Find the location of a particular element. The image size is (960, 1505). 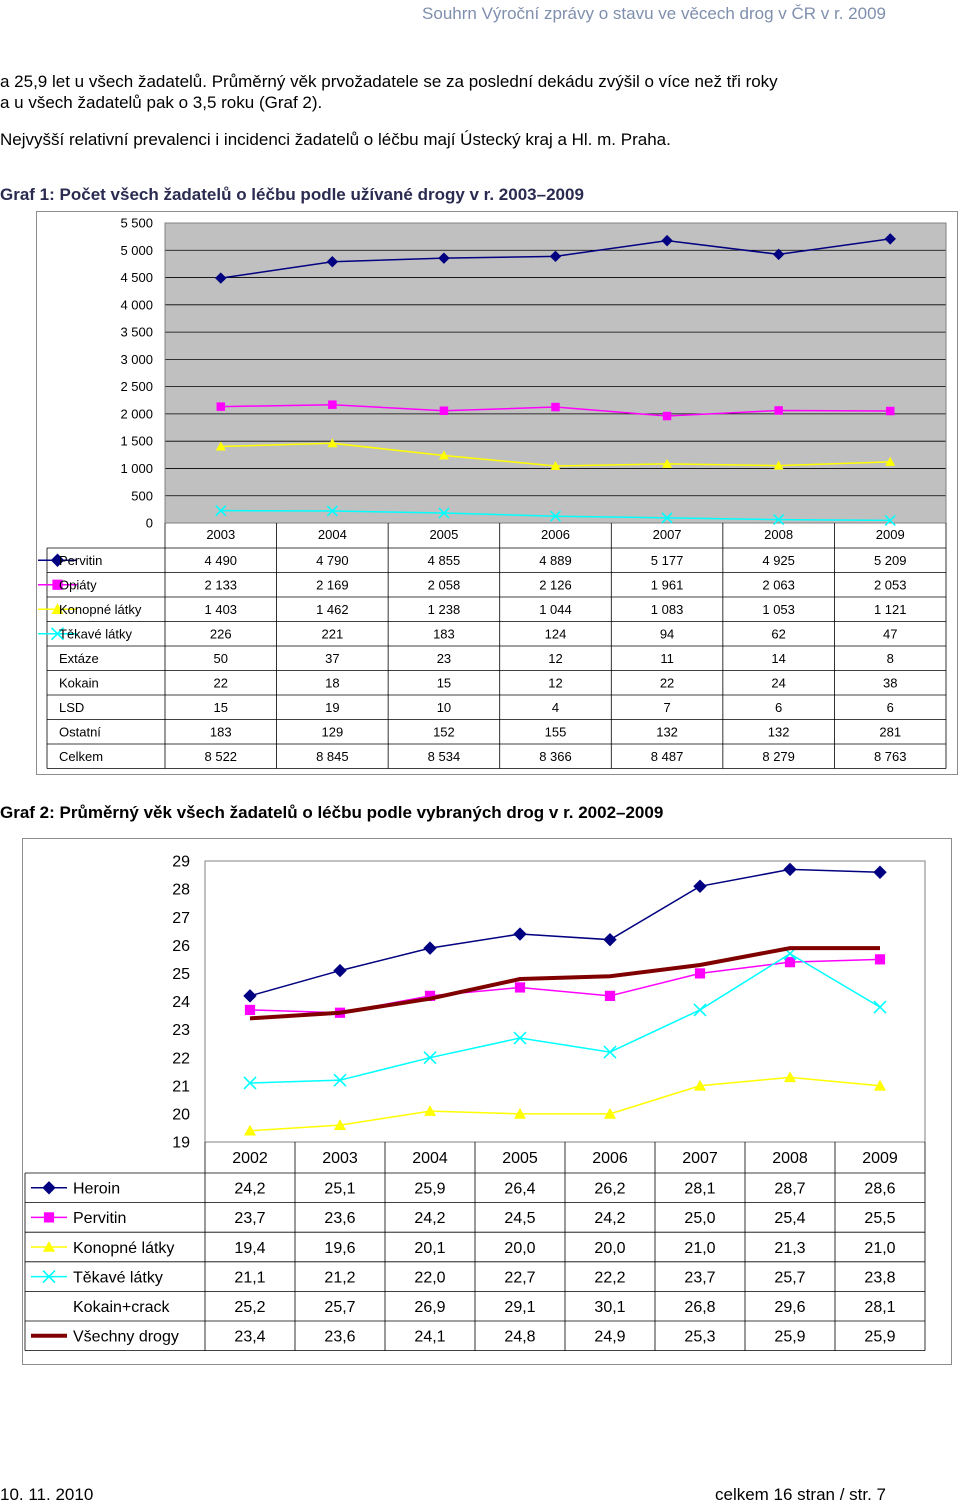

g1-cell: 19 is located at coordinates (332, 707).